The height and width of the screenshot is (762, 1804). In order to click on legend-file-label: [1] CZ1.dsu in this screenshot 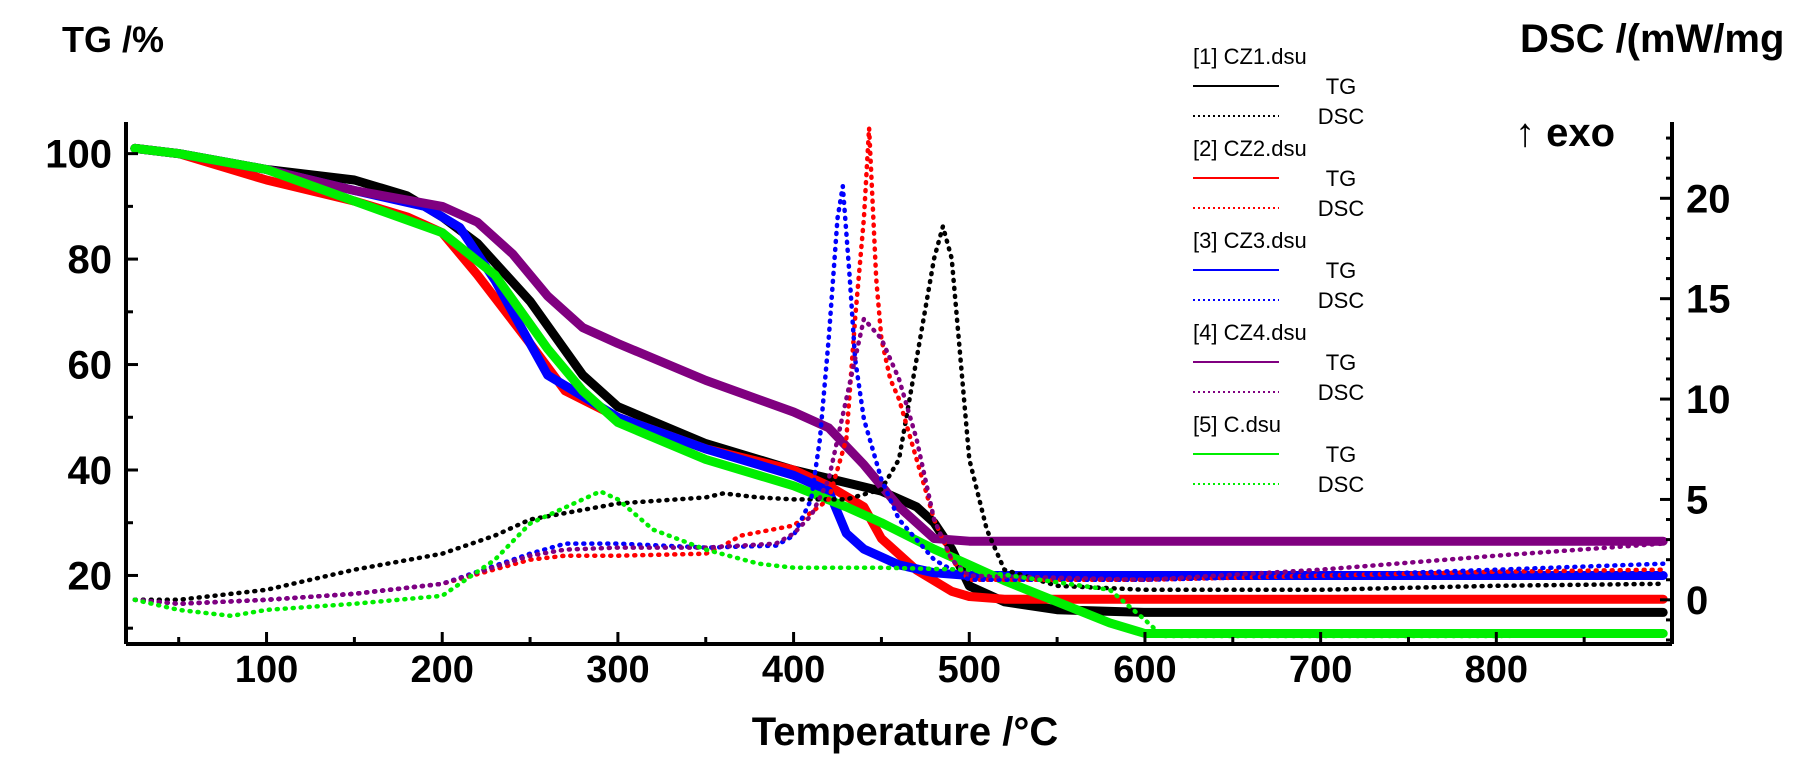, I will do `click(1250, 56)`.